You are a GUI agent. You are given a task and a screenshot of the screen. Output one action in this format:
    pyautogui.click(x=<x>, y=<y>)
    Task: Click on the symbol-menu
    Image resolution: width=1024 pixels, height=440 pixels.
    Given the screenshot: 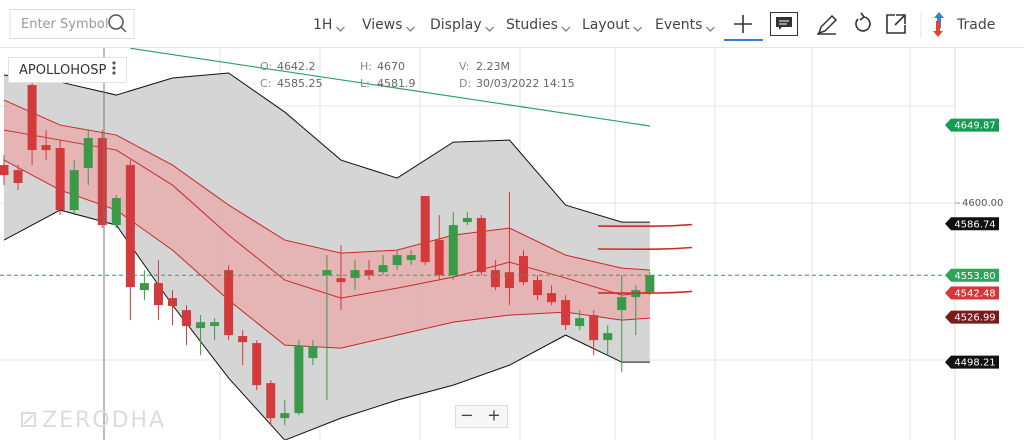 What is the action you would take?
    pyautogui.click(x=114, y=68)
    